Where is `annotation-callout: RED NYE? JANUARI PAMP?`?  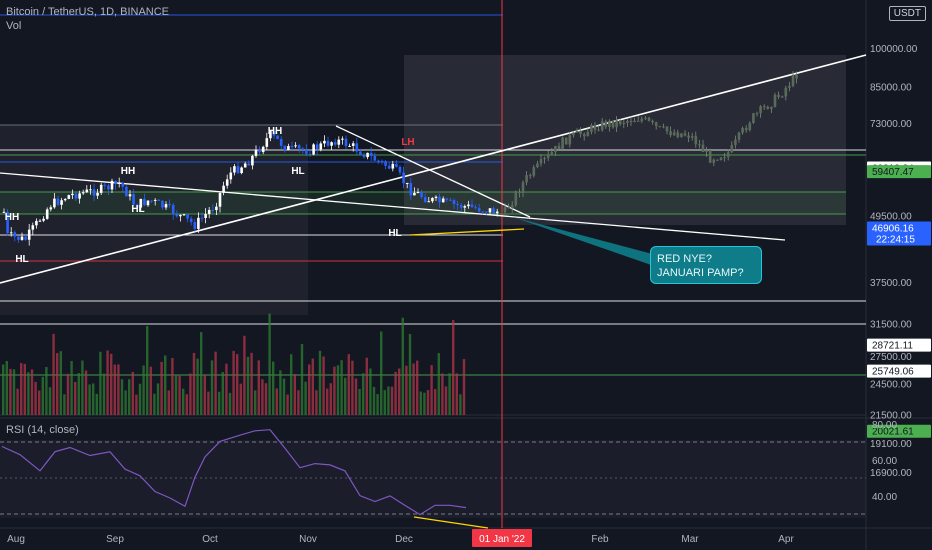
annotation-callout: RED NYE? JANUARI PAMP? is located at coordinates (706, 265).